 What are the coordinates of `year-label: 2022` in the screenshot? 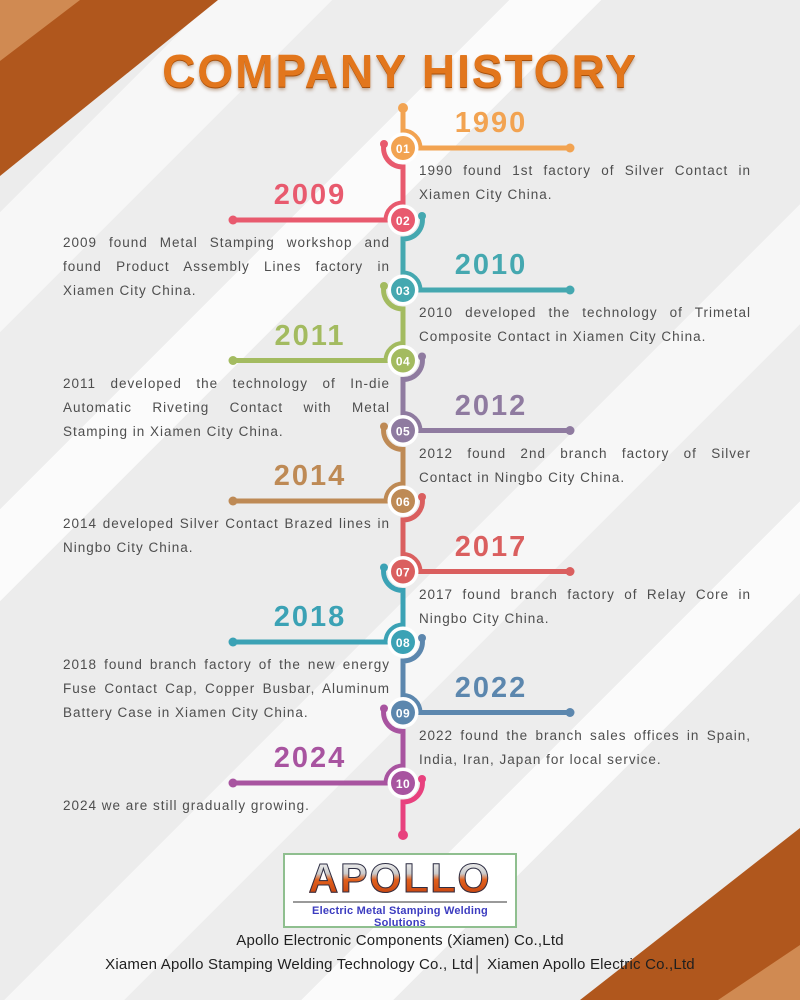 It's located at (491, 687).